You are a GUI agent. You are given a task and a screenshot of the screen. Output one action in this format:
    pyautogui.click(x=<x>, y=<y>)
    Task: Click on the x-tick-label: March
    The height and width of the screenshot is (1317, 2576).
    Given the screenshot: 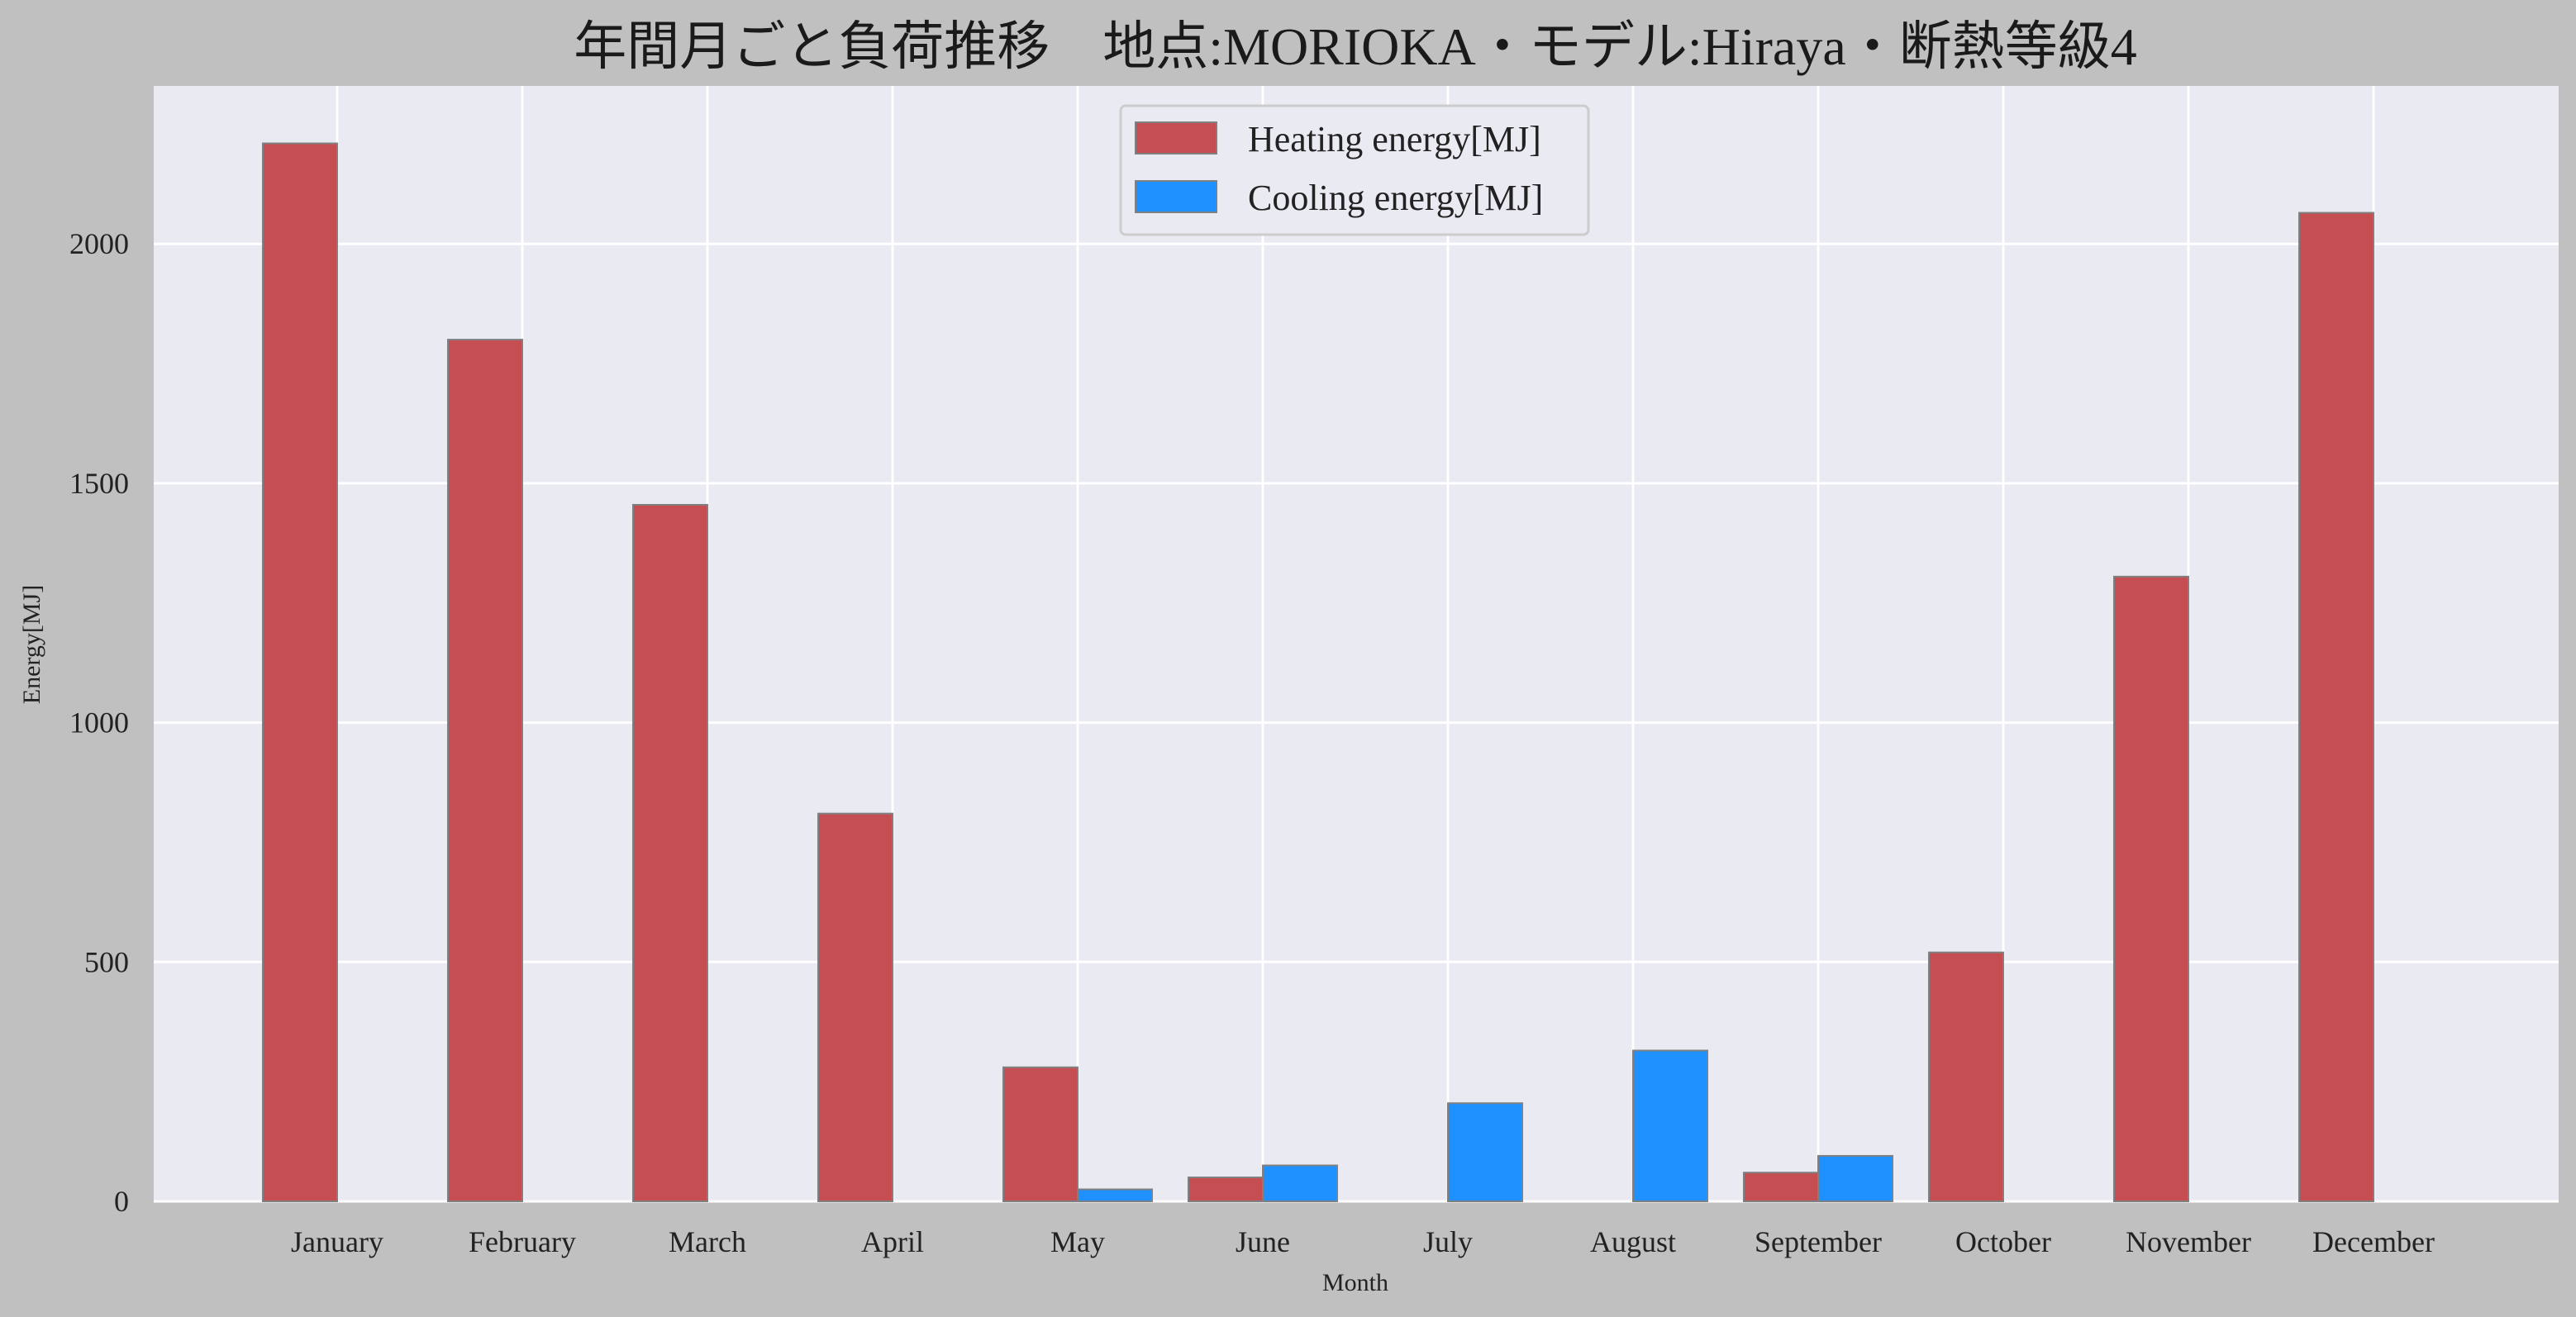 What is the action you would take?
    pyautogui.click(x=708, y=1241)
    